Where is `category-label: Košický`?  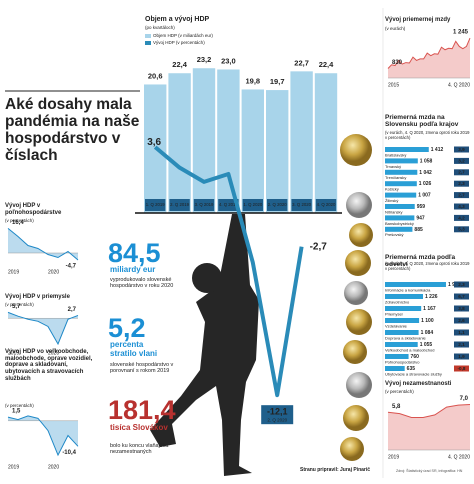 category-label: Košický is located at coordinates (392, 189).